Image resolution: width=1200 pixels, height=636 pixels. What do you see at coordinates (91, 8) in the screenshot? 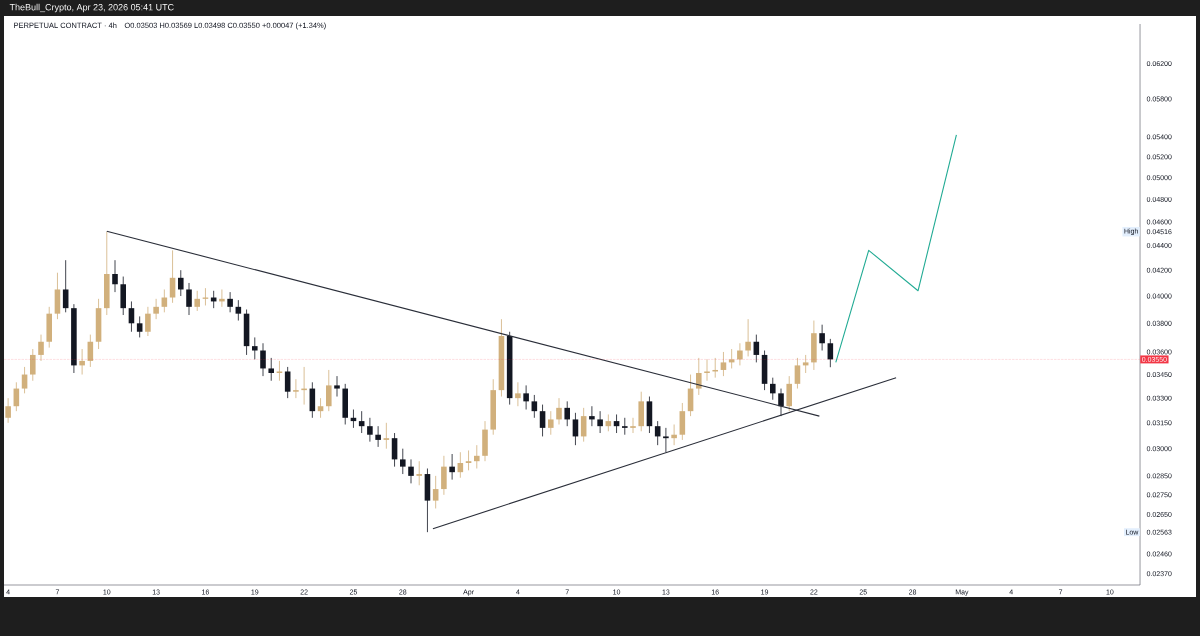
I see `text: TheBull_Crypto, Apr 23, 2026 05:41 UTC` at bounding box center [91, 8].